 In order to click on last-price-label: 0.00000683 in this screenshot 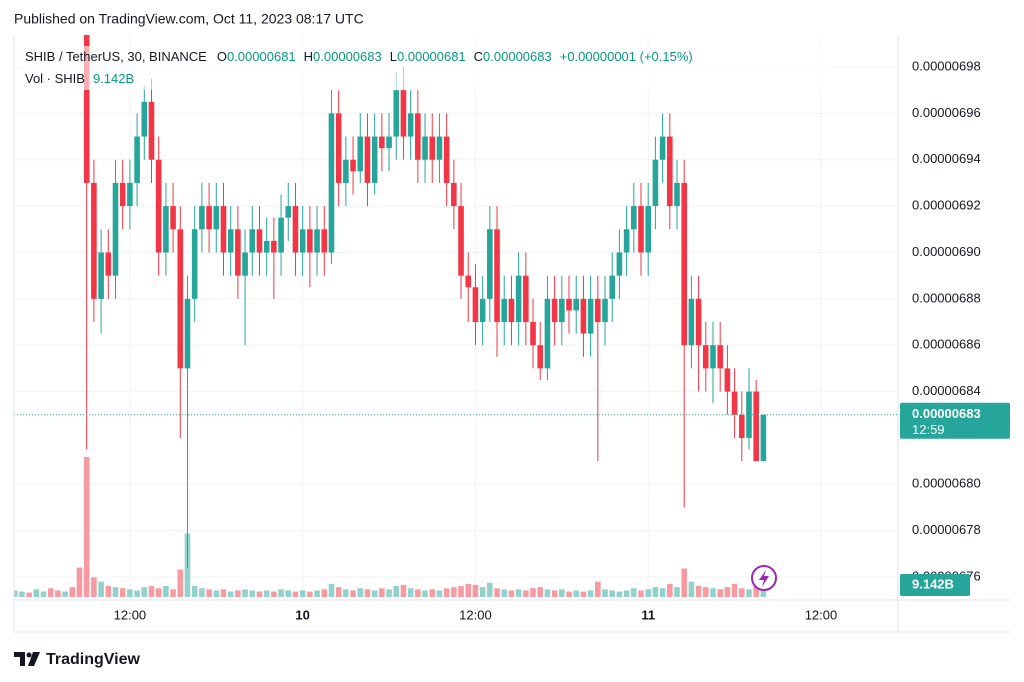, I will do `click(946, 413)`.